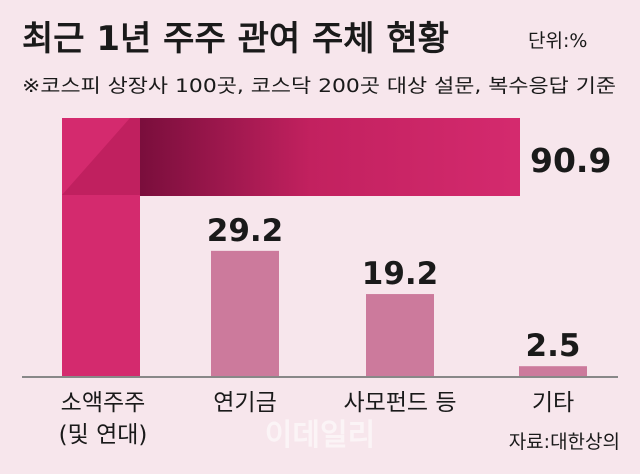 This screenshot has height=474, width=640. What do you see at coordinates (319, 86) in the screenshot?
I see `chart-subtitle: ※코스피 상장사 100곳, 코스닥 200곳 대상 설문, 복수응답 기준` at bounding box center [319, 86].